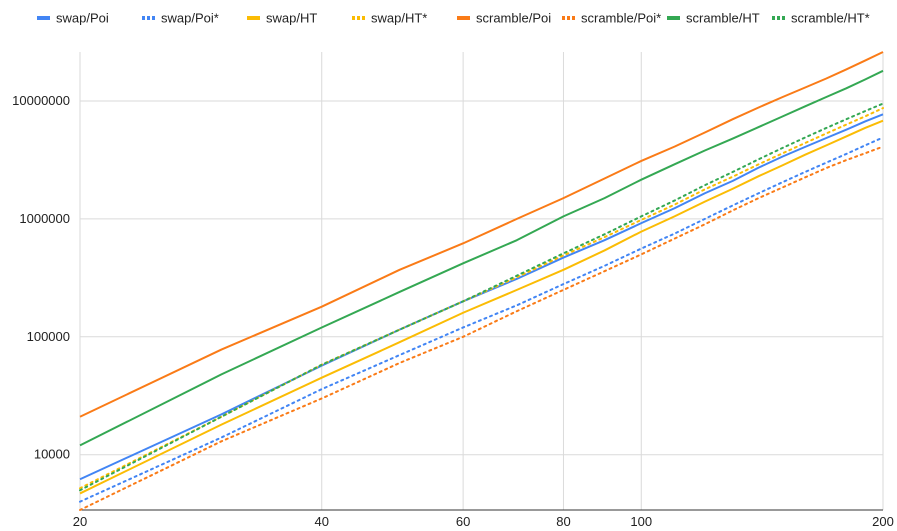 This screenshot has height=531, width=897. I want to click on legend-item: swap/HT, so click(282, 18).